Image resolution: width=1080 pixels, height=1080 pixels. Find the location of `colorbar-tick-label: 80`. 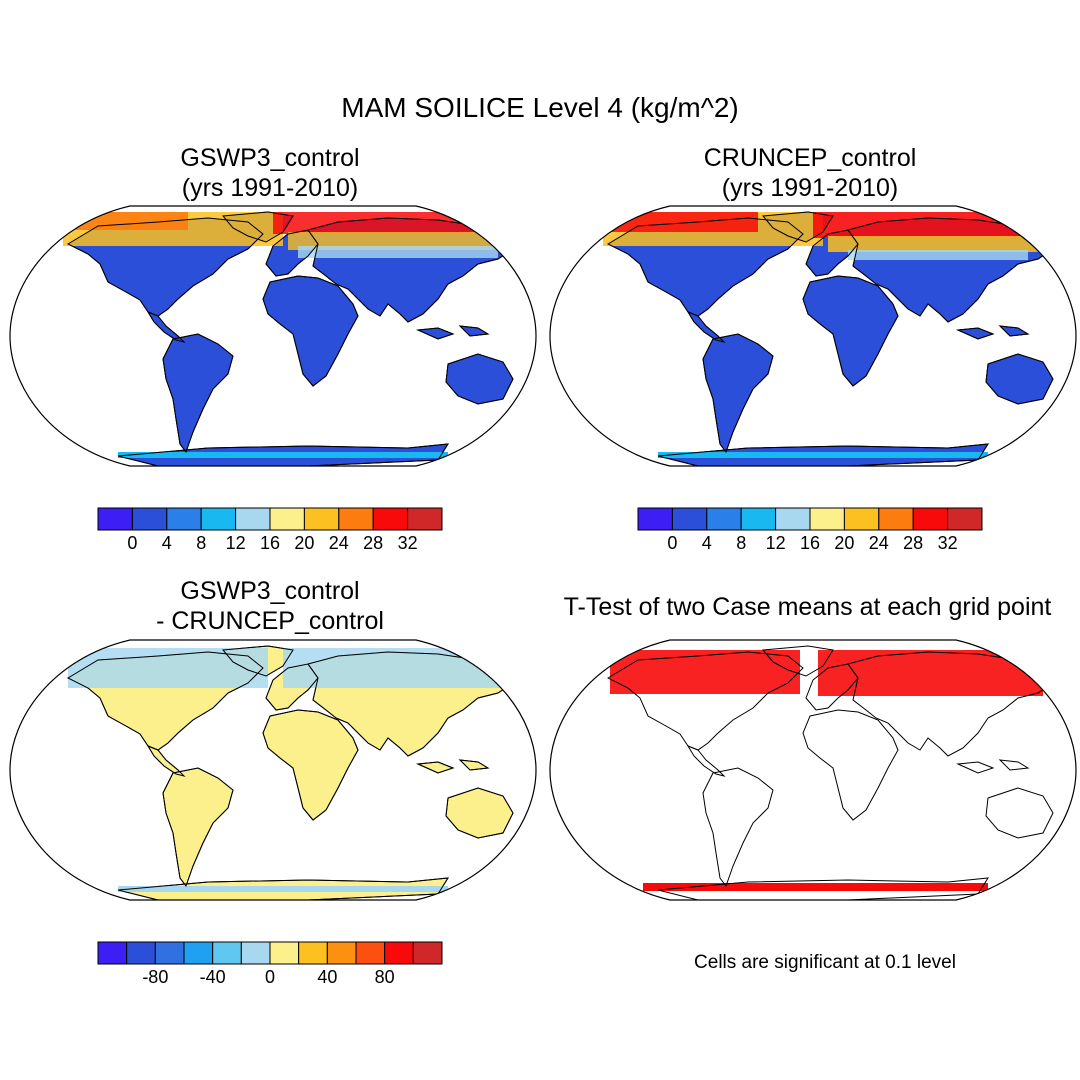

colorbar-tick-label: 80 is located at coordinates (385, 976).